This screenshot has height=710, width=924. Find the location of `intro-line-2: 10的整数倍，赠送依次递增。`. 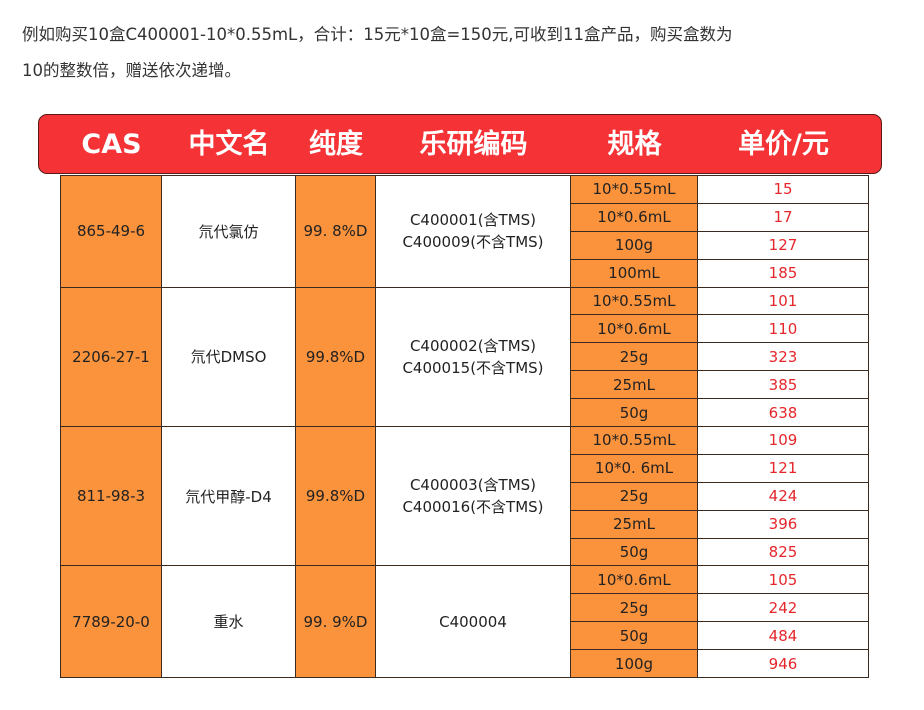

intro-line-2: 10的整数倍，赠送依次递增。 is located at coordinates (131, 70).